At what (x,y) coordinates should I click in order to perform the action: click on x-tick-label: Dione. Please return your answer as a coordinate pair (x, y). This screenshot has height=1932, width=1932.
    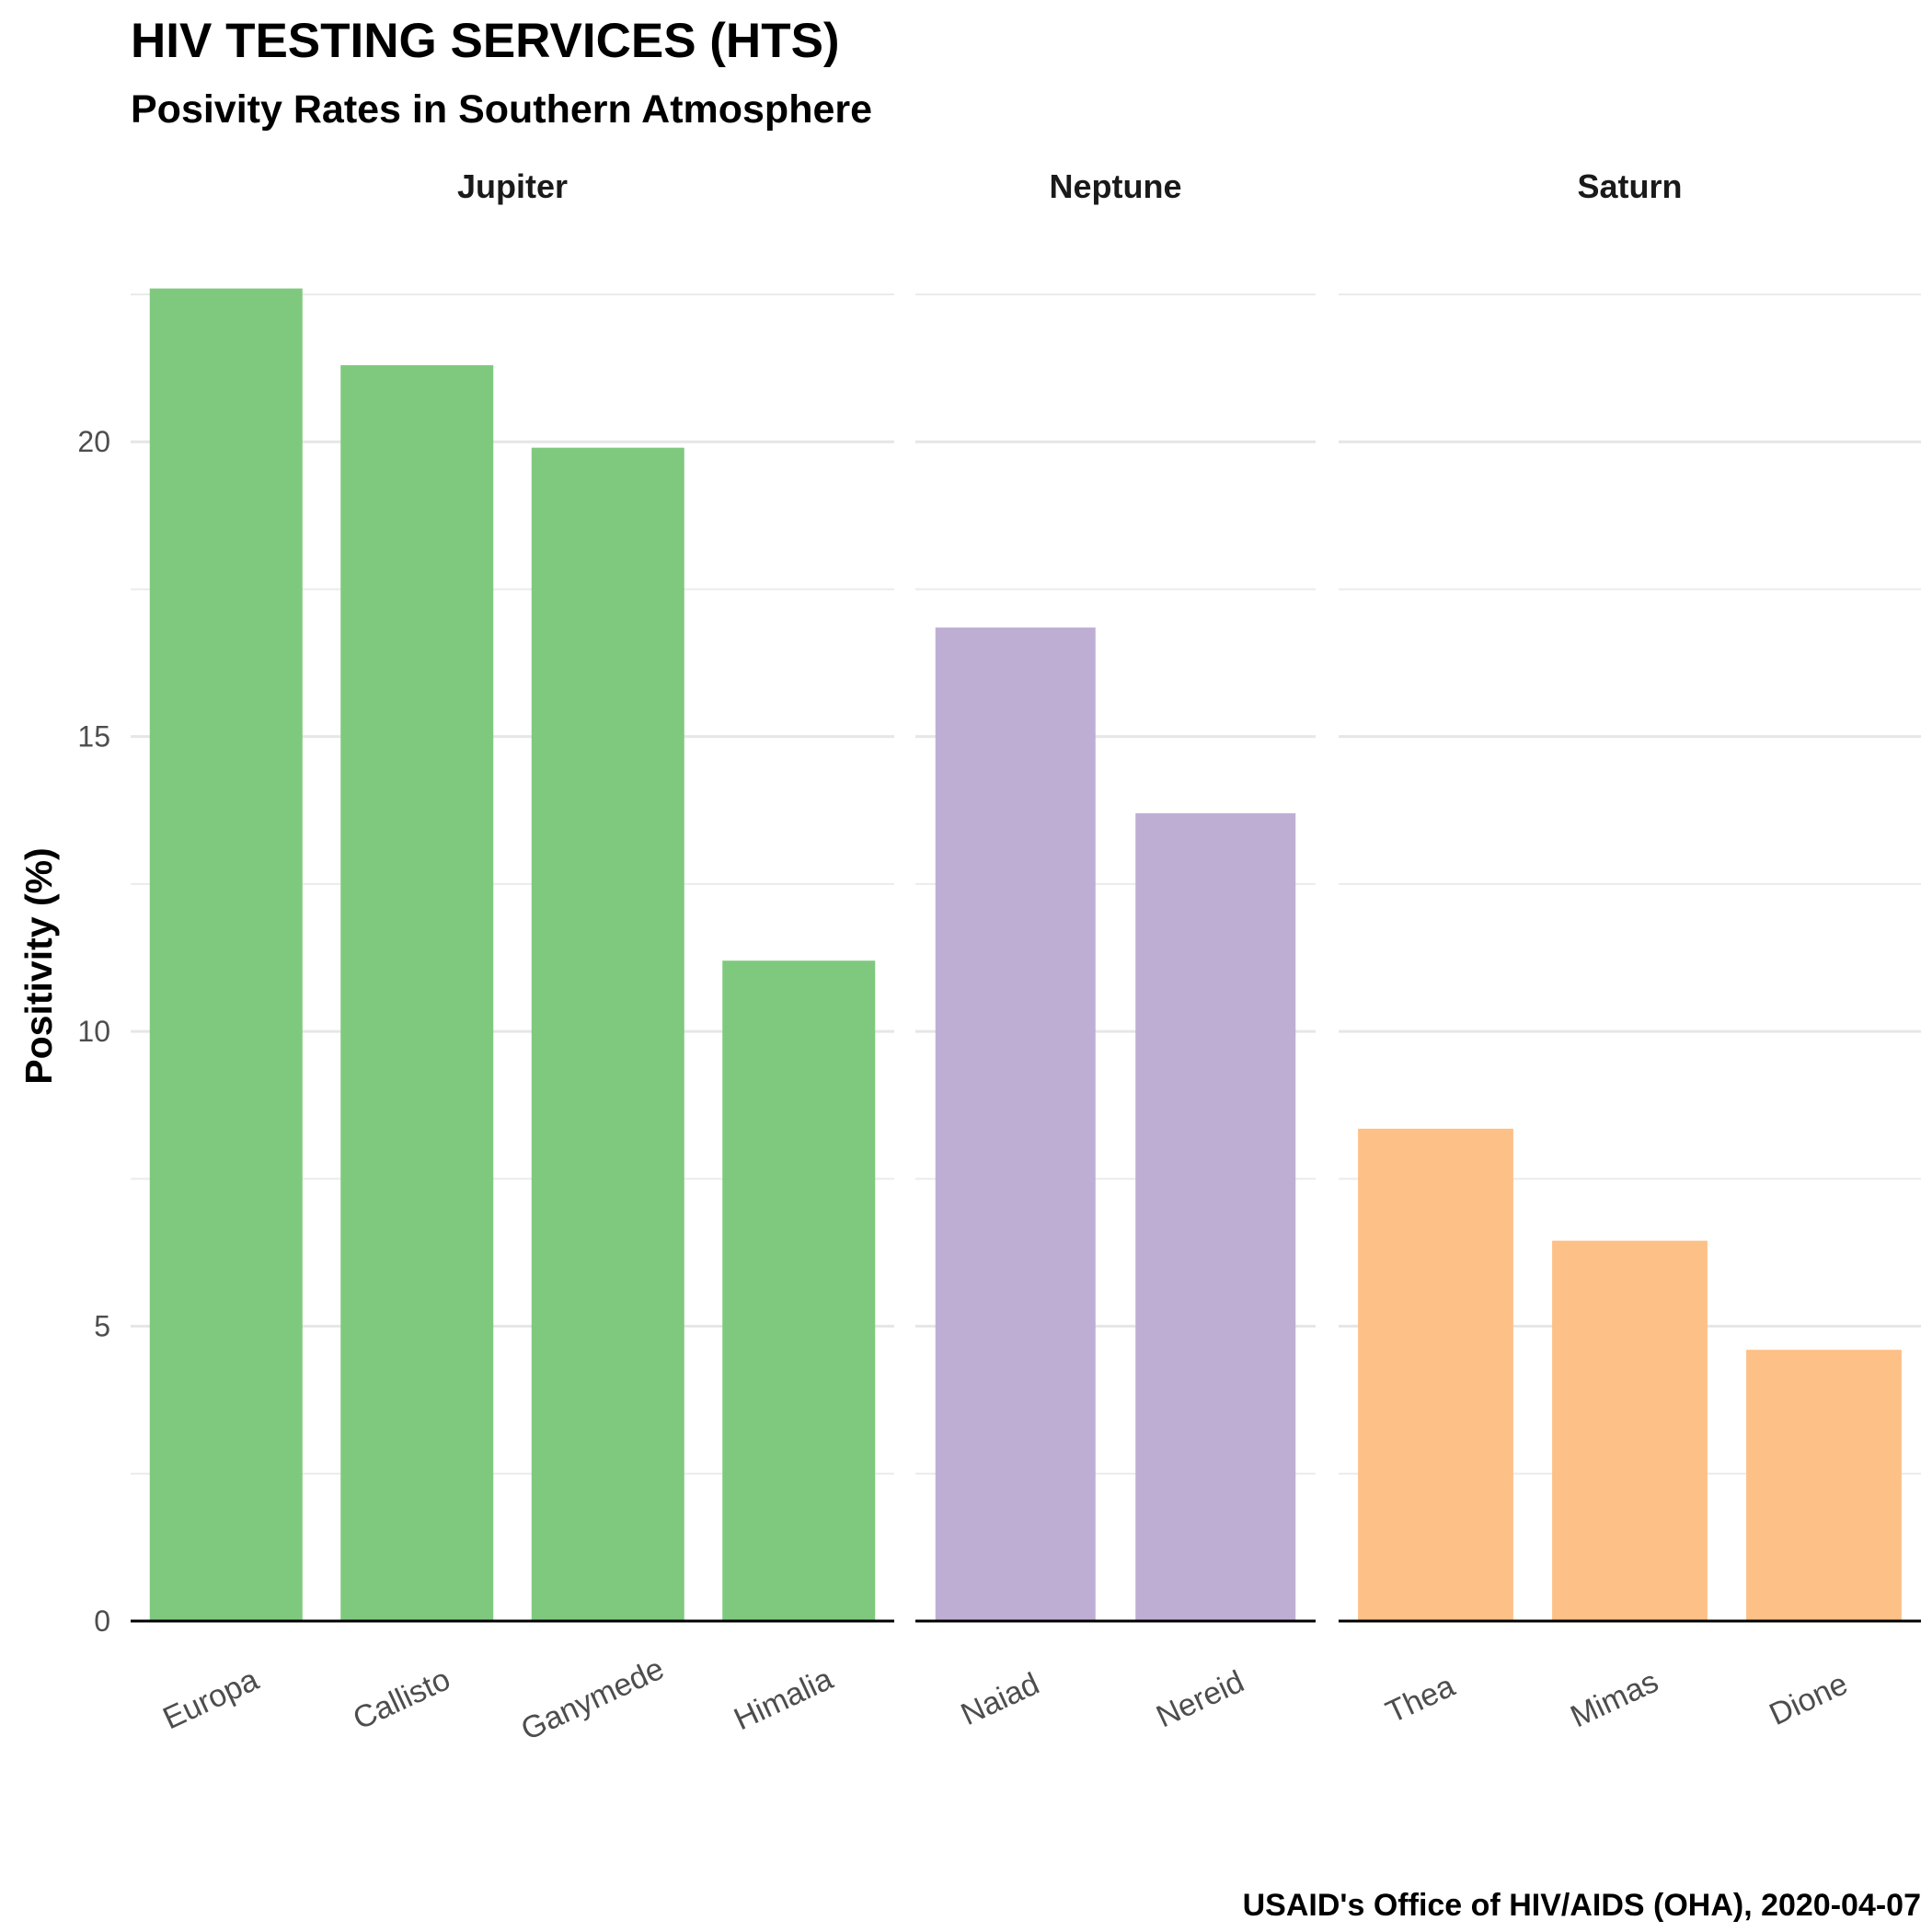
    Looking at the image, I should click on (1809, 1699).